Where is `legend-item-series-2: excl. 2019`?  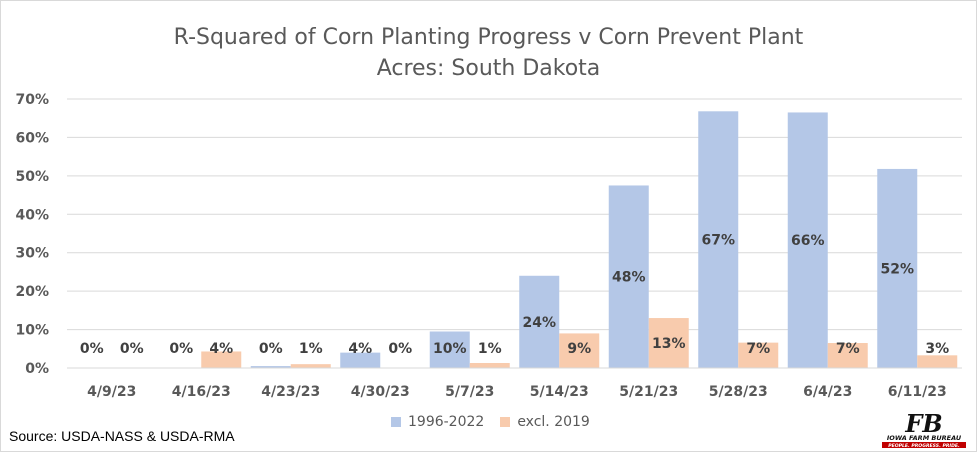 legend-item-series-2: excl. 2019 is located at coordinates (545, 422).